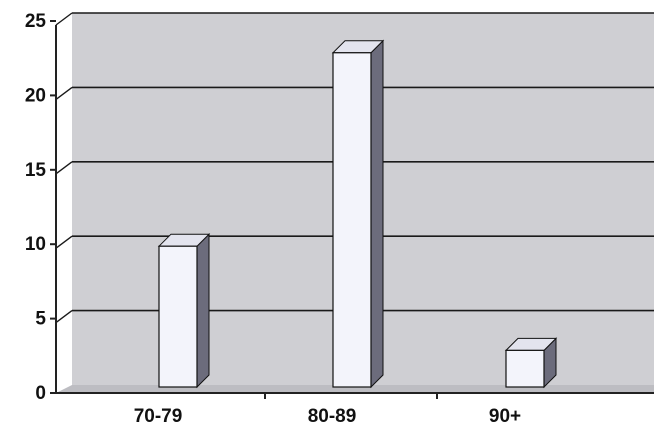 Image resolution: width=654 pixels, height=428 pixels. Describe the element at coordinates (158, 416) in the screenshot. I see `x-tick-label: 70-79` at that location.